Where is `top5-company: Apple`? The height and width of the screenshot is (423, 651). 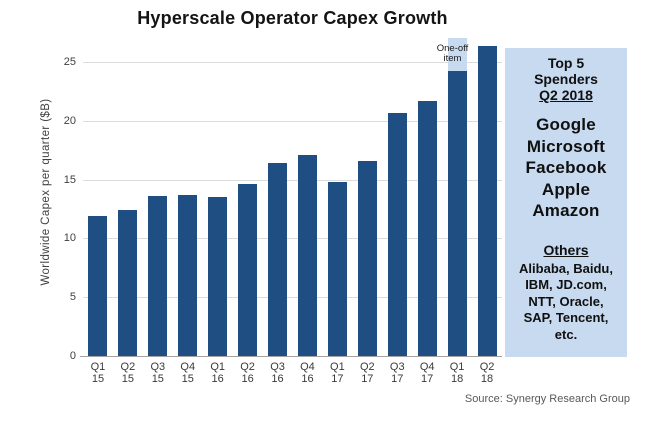
top5-company: Apple is located at coordinates (566, 189).